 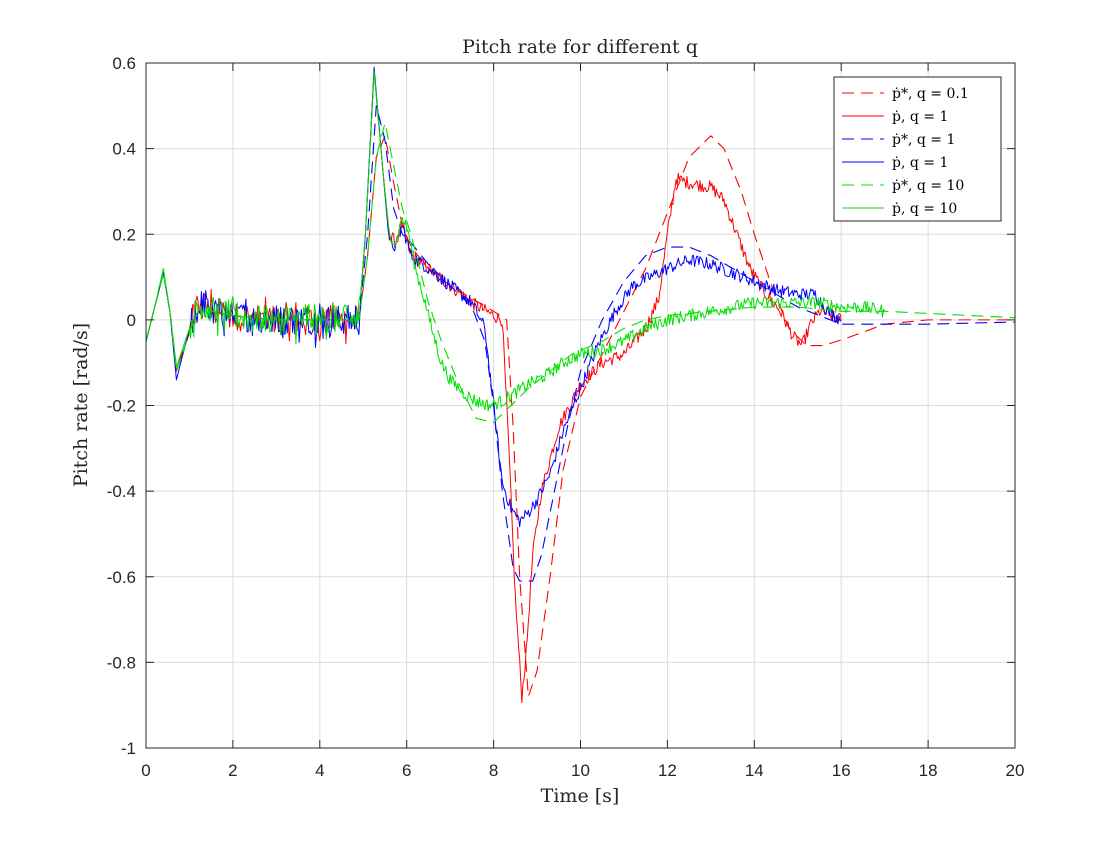 What do you see at coordinates (121, 406) in the screenshot?
I see `y-tick-label: -0.2` at bounding box center [121, 406].